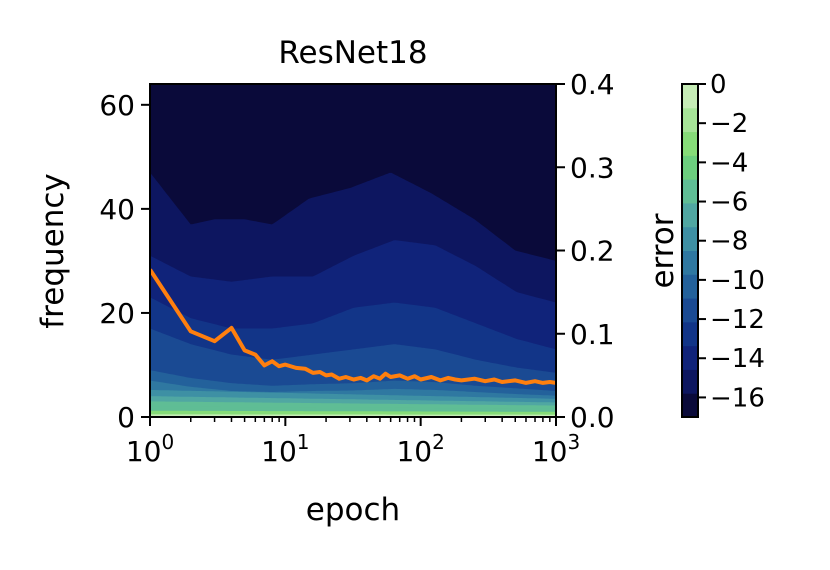 The width and height of the screenshot is (830, 570). What do you see at coordinates (420, 449) in the screenshot?
I see `x-tick-label: 10²` at bounding box center [420, 449].